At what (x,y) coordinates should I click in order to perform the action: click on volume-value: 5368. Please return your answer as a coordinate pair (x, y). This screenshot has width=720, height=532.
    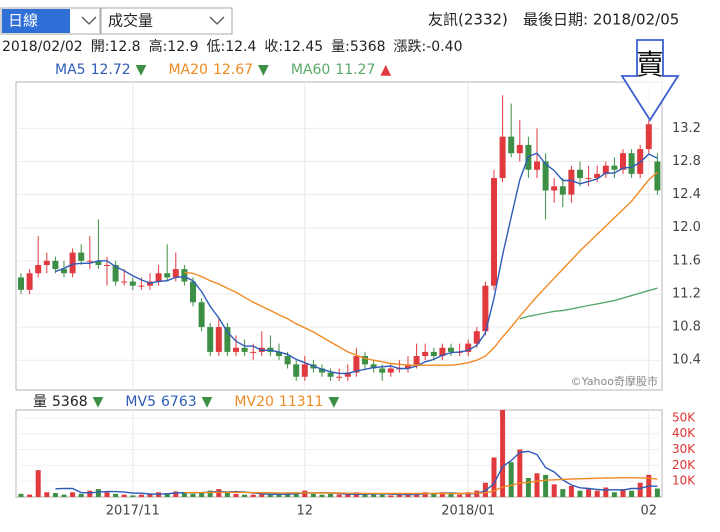
    Looking at the image, I should click on (70, 402).